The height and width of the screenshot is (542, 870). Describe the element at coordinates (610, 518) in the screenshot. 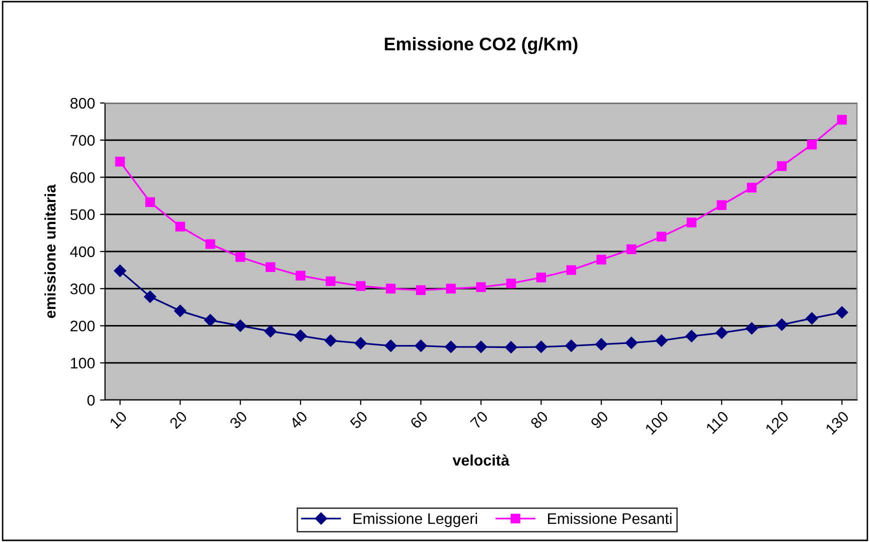

I see `legend-label: Emissione Pesanti` at that location.